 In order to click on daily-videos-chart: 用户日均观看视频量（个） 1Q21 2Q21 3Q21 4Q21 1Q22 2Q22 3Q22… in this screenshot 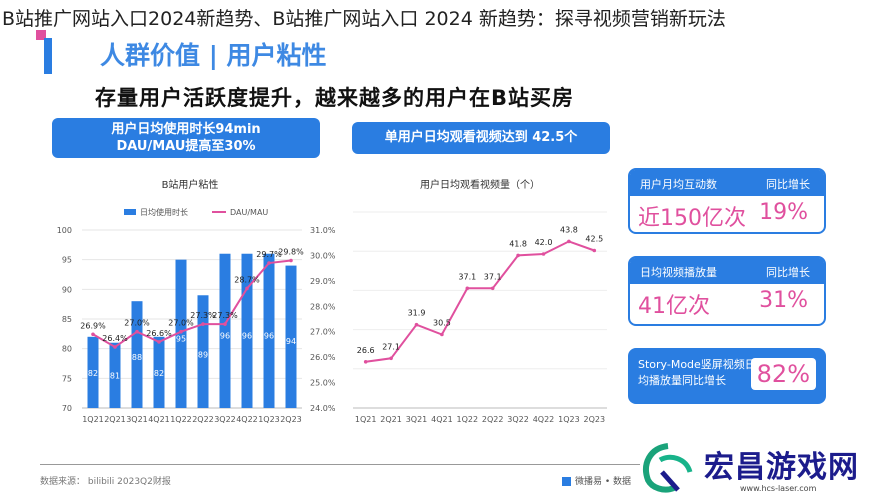, I will do `click(480, 301)`.